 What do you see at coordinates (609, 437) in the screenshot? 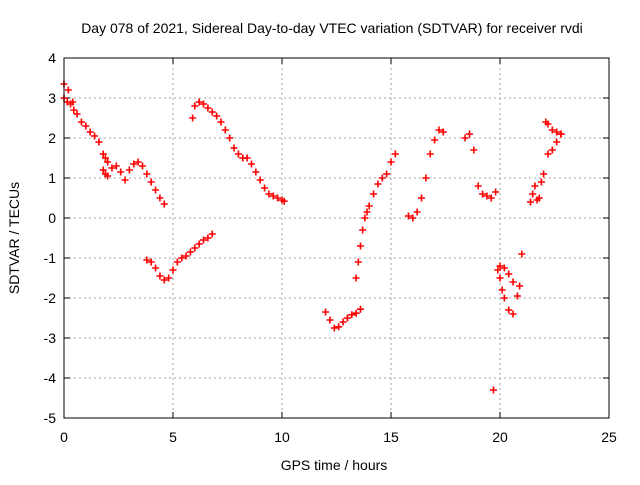
I see `x-tick-label: 25` at bounding box center [609, 437].